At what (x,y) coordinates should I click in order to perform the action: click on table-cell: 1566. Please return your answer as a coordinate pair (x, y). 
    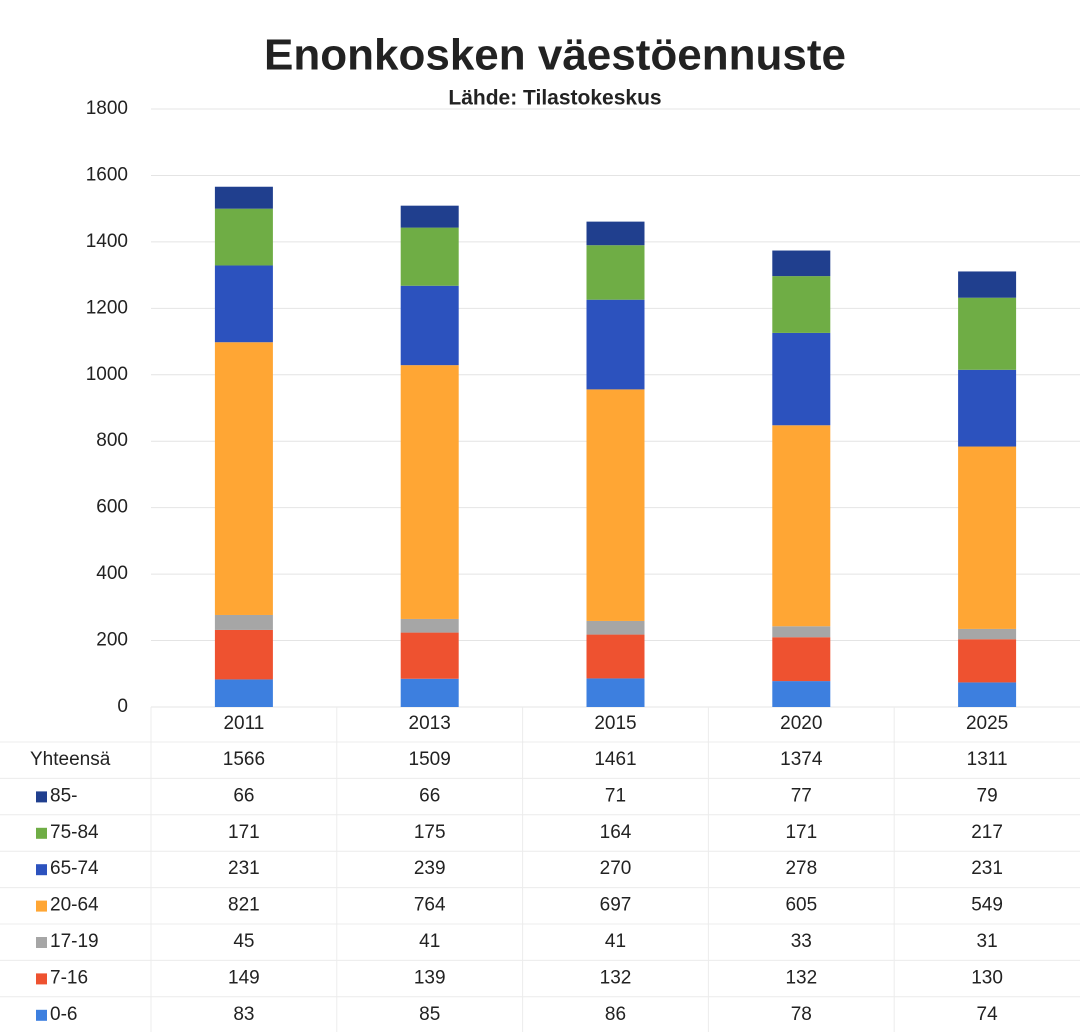
    Looking at the image, I should click on (244, 759).